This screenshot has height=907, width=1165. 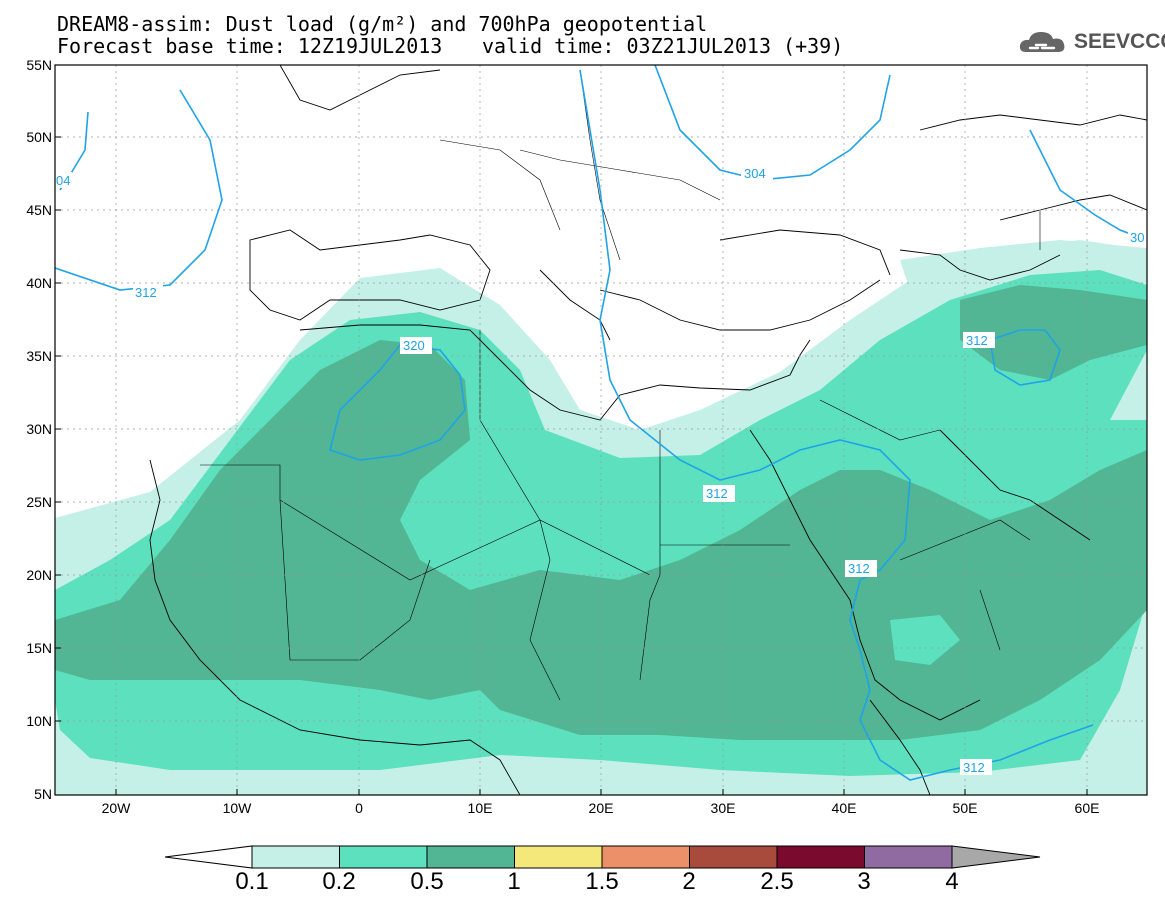 I want to click on lat-label: 15N, so click(x=39, y=648).